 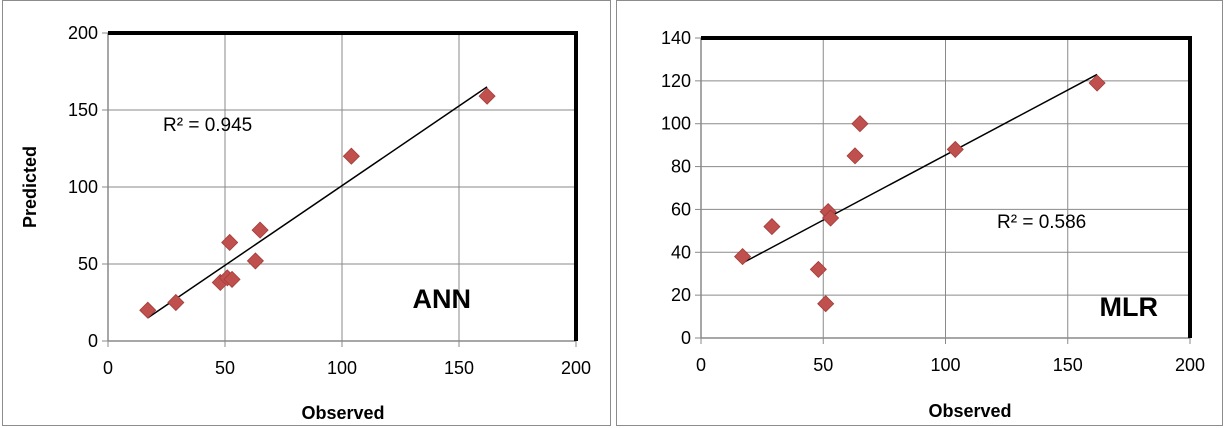 I want to click on y-tick-label: 60, so click(x=681, y=209).